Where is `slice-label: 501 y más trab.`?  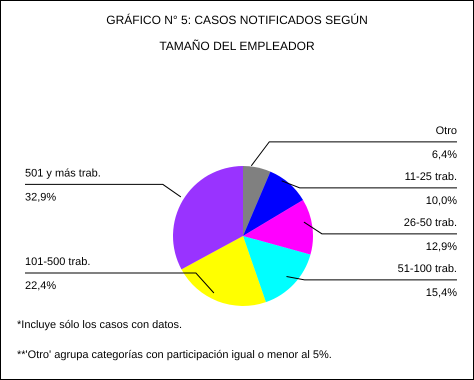 slice-label: 501 y más trab. is located at coordinates (63, 173).